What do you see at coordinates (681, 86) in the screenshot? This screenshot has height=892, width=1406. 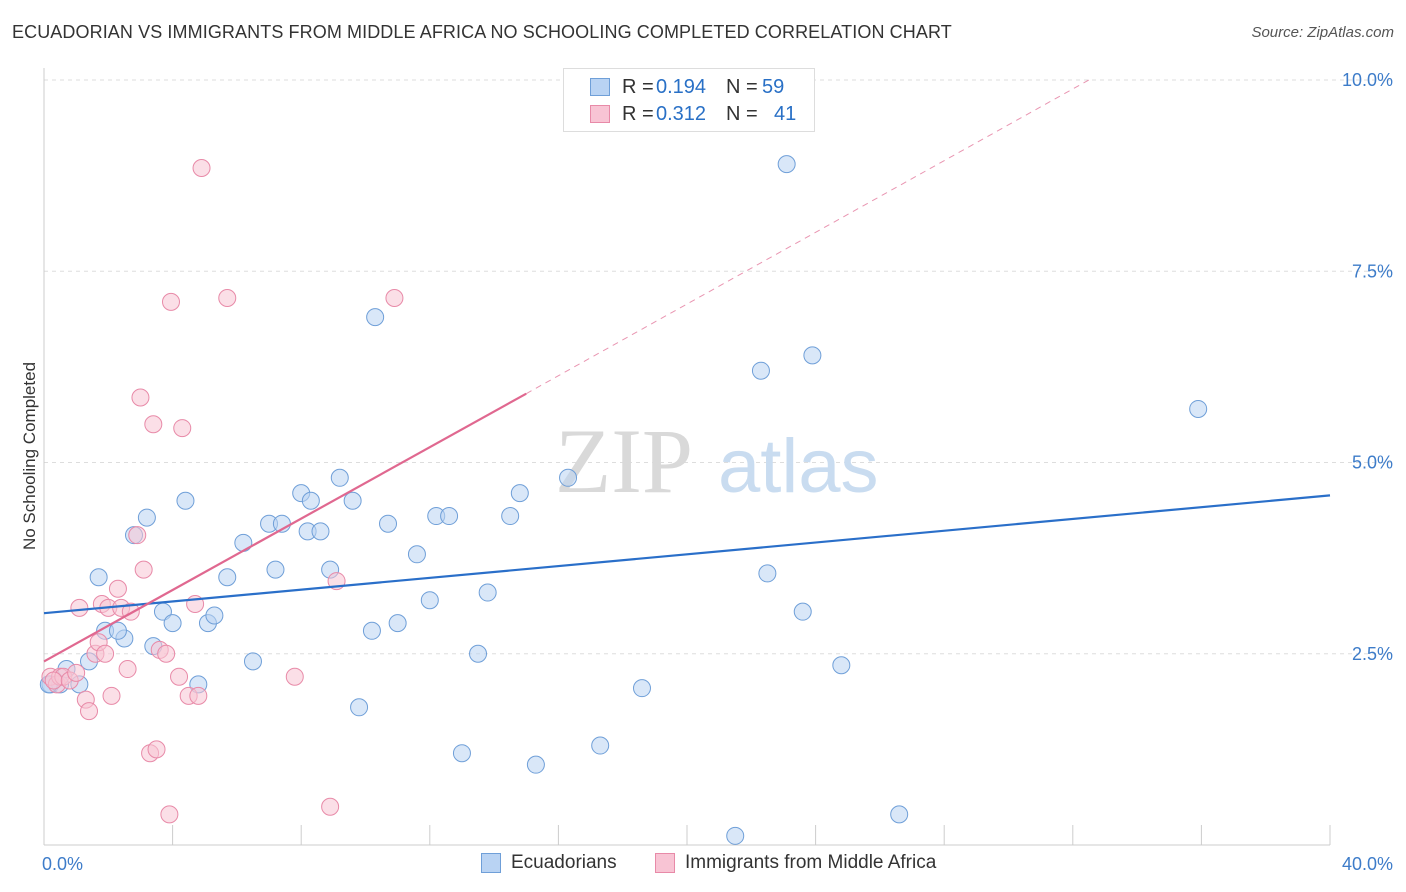 I see `r-value: 0.194` at bounding box center [681, 86].